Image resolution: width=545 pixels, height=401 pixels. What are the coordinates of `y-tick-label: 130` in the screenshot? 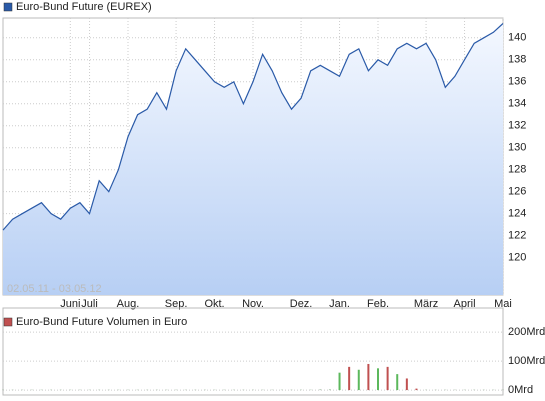 It's located at (517, 148).